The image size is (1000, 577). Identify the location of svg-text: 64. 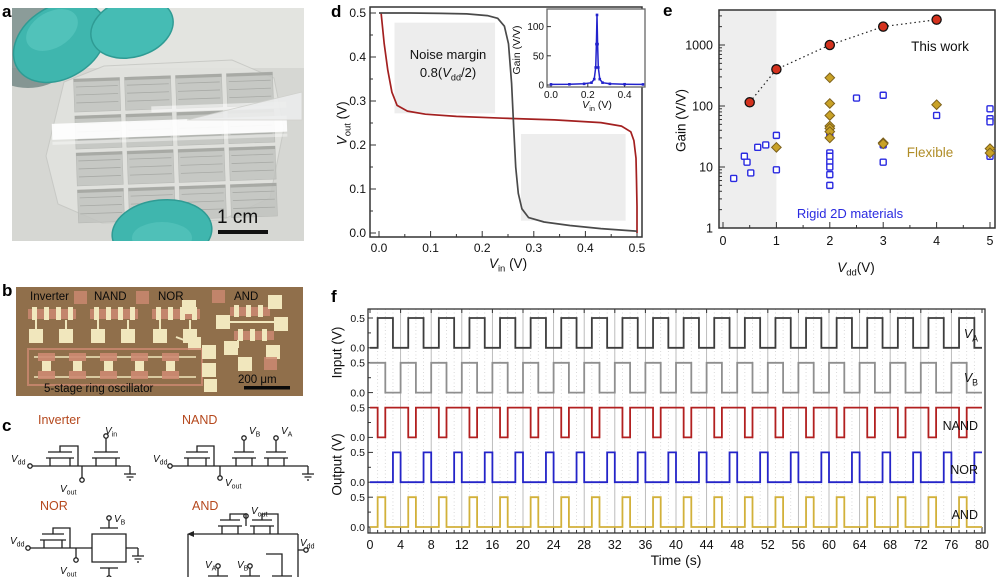
(860, 545).